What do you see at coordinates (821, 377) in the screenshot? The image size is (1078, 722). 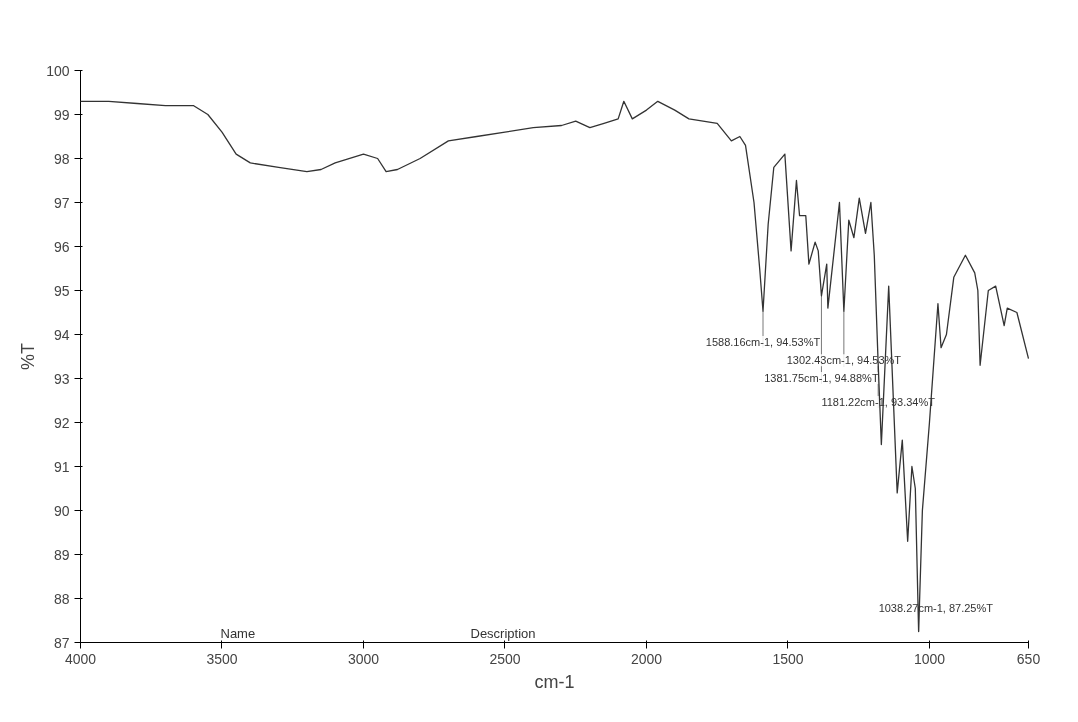 I see `annotation: 1381.75cm-1, 94.88%T` at bounding box center [821, 377].